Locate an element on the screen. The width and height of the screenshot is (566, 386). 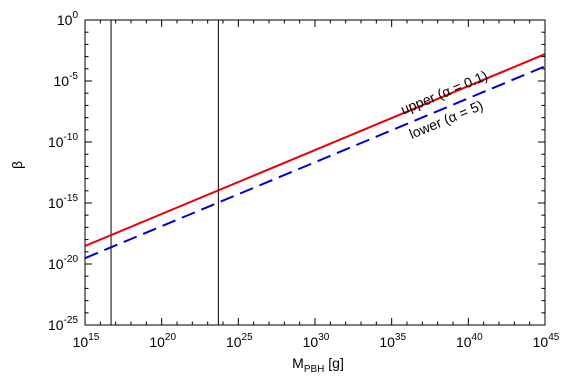
x-tick-label: 1040 is located at coordinates (469, 341).